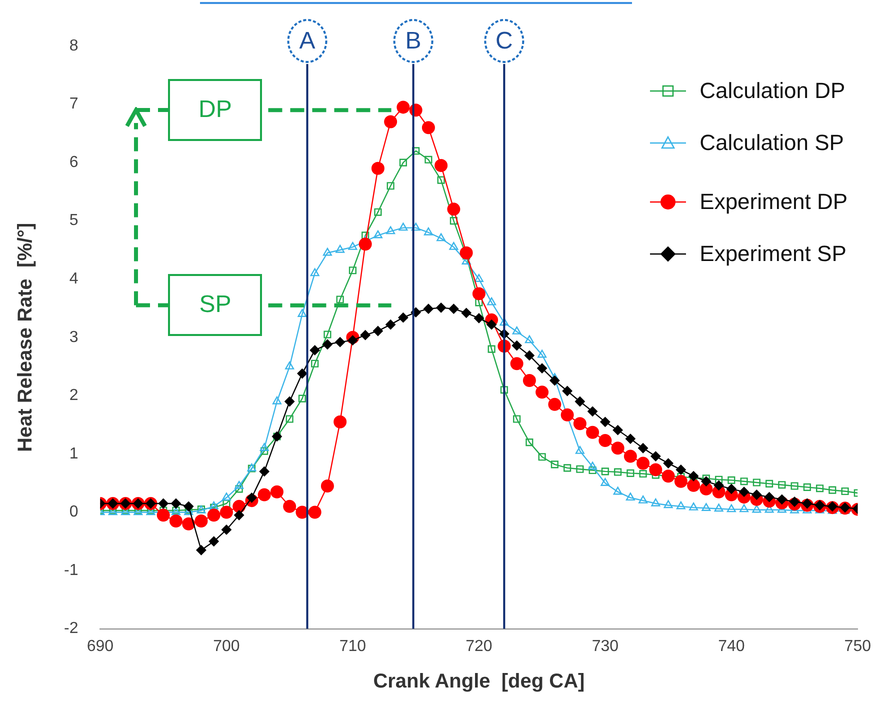 The image size is (879, 716). I want to click on y-tick-label: 3, so click(73, 337).